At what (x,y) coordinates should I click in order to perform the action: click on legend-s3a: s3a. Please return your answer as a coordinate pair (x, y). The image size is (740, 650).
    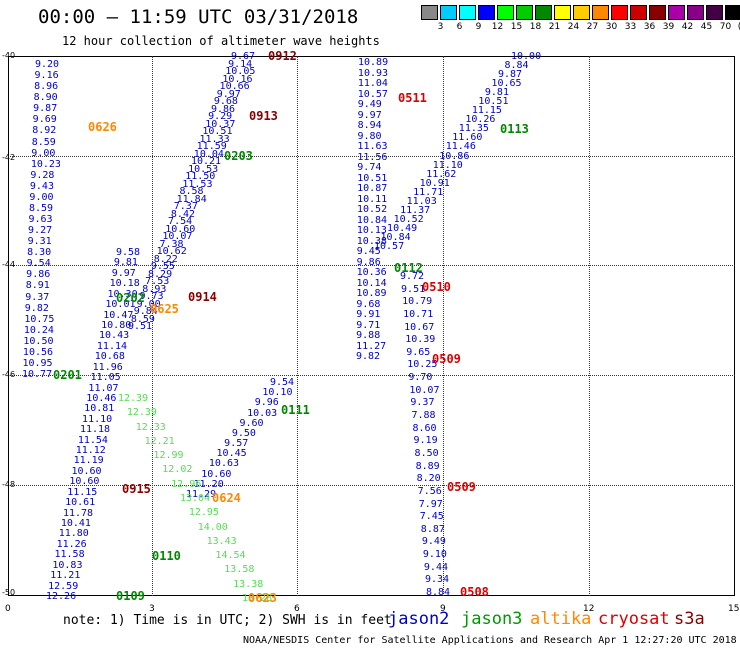
    Looking at the image, I should click on (689, 619).